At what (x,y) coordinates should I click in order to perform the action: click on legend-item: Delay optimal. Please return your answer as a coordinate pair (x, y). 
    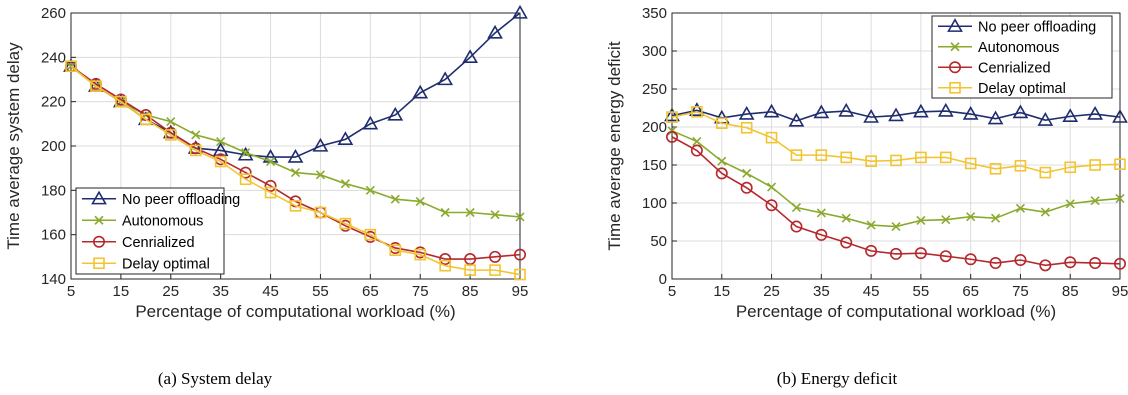
    Looking at the image, I should click on (146, 264).